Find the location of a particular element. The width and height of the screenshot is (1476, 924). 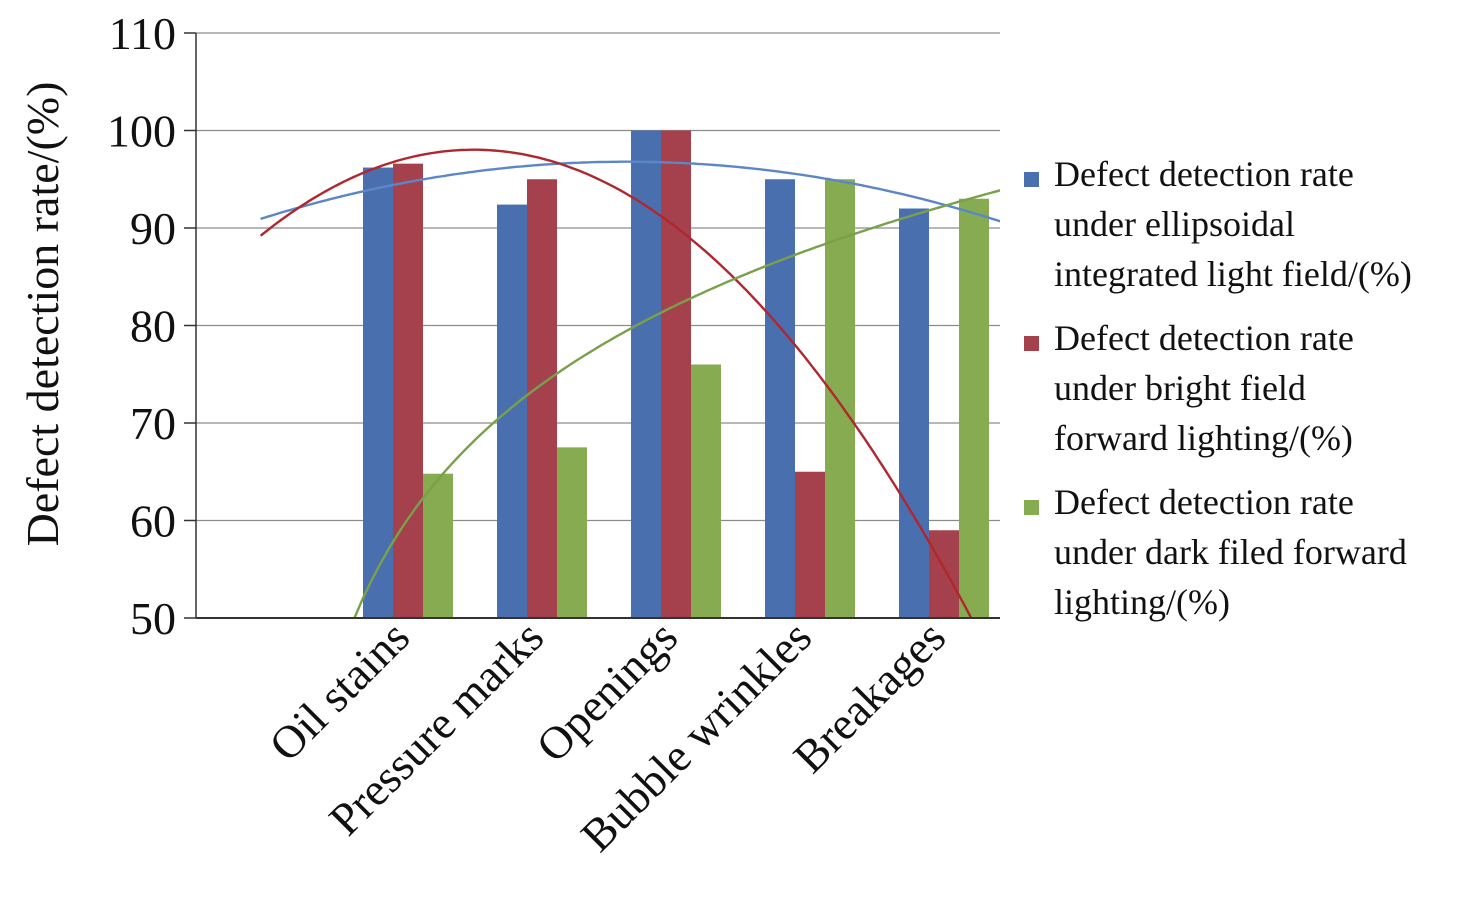

y-tick-label: 100 is located at coordinates (141, 131).